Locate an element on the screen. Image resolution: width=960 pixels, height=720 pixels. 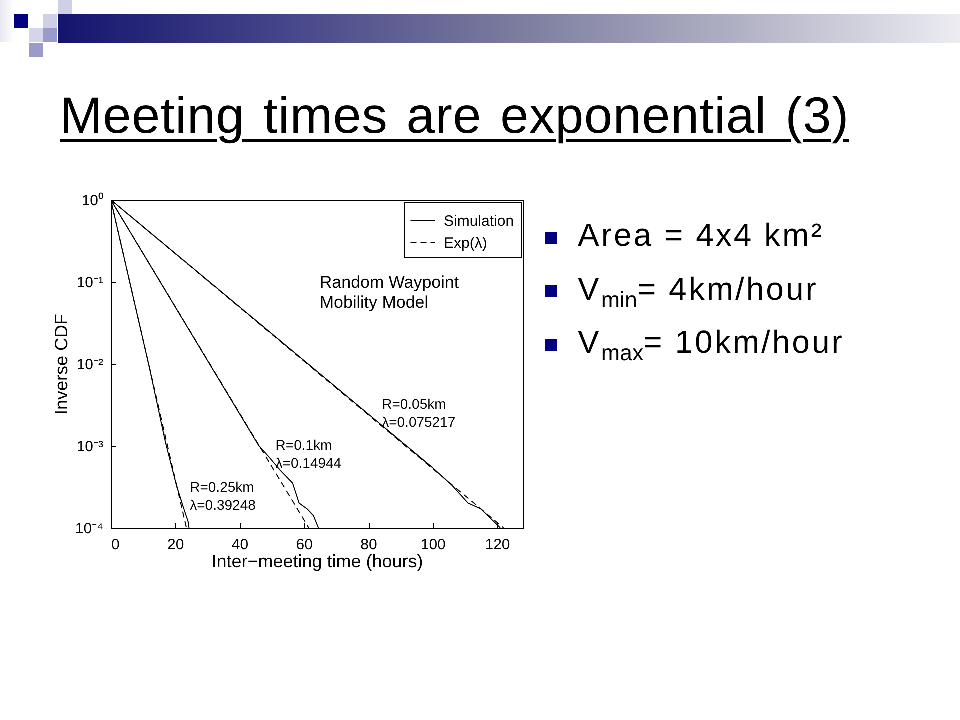
y-tick-label: 10⁻³ is located at coordinates (90, 447).